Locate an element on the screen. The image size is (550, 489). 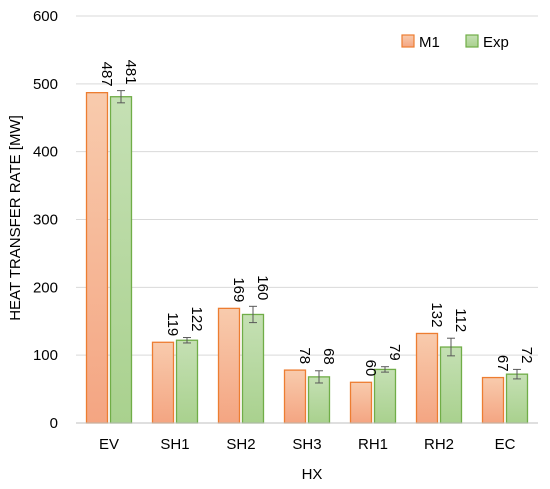
y-tick-label: 0 is located at coordinates (54, 423).